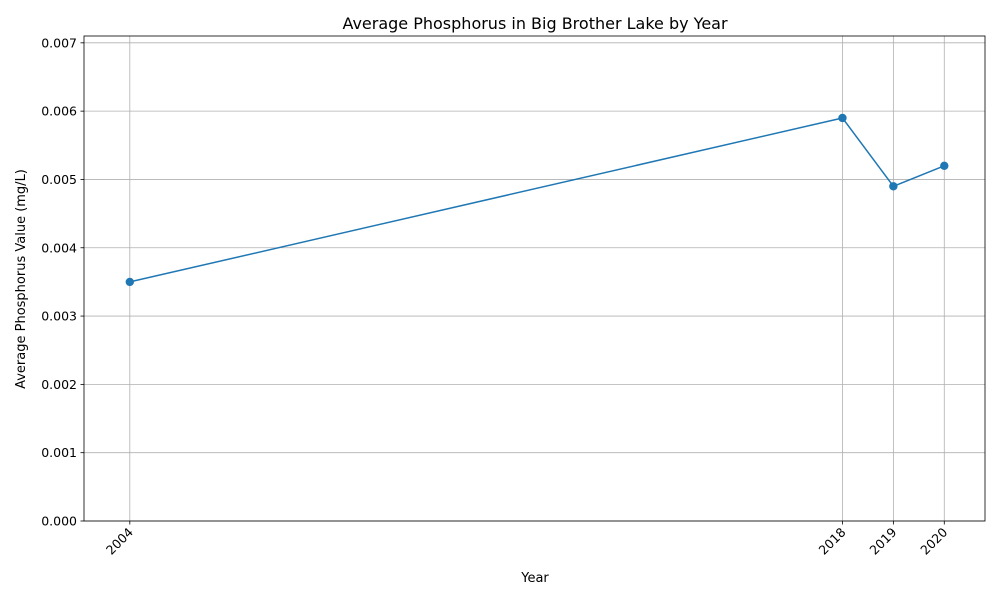 The height and width of the screenshot is (600, 1000). I want to click on y-tick-label: 0.005, so click(59, 179).